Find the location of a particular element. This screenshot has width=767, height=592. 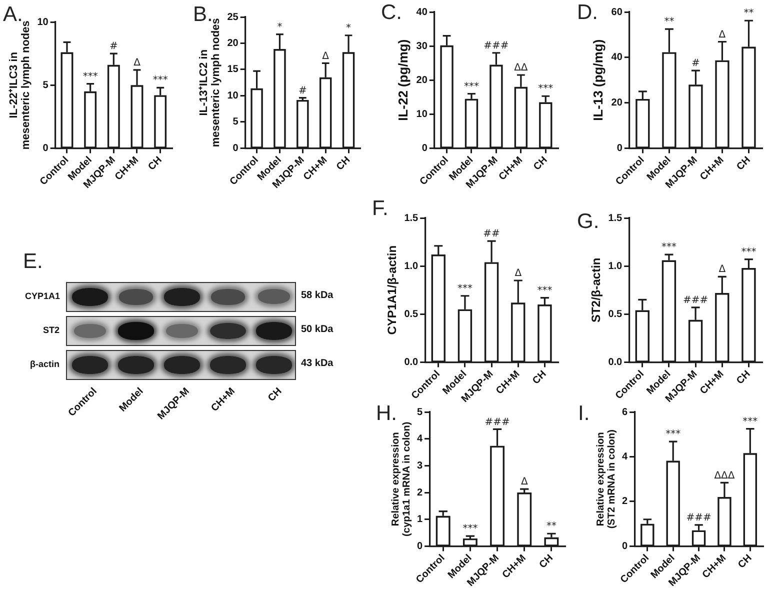

y-axis-title: ST2/β-actin is located at coordinates (595, 290).